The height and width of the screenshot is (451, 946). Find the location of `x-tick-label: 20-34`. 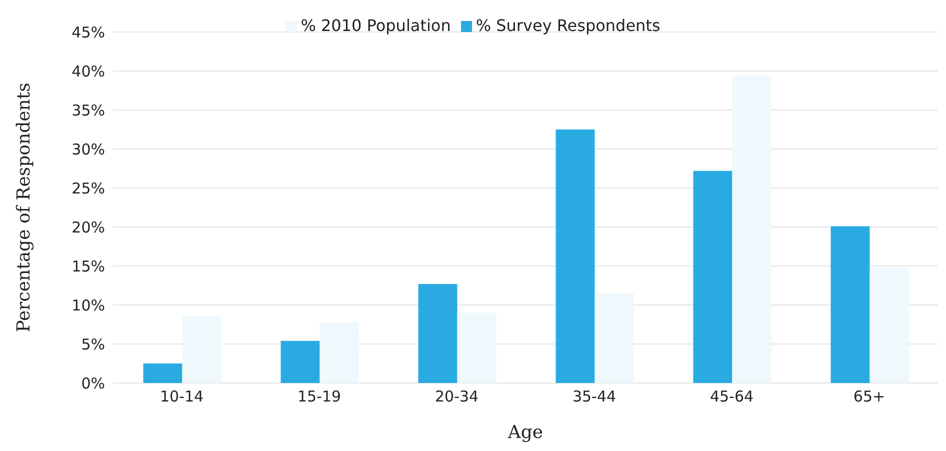

x-tick-label: 20-34 is located at coordinates (456, 397).